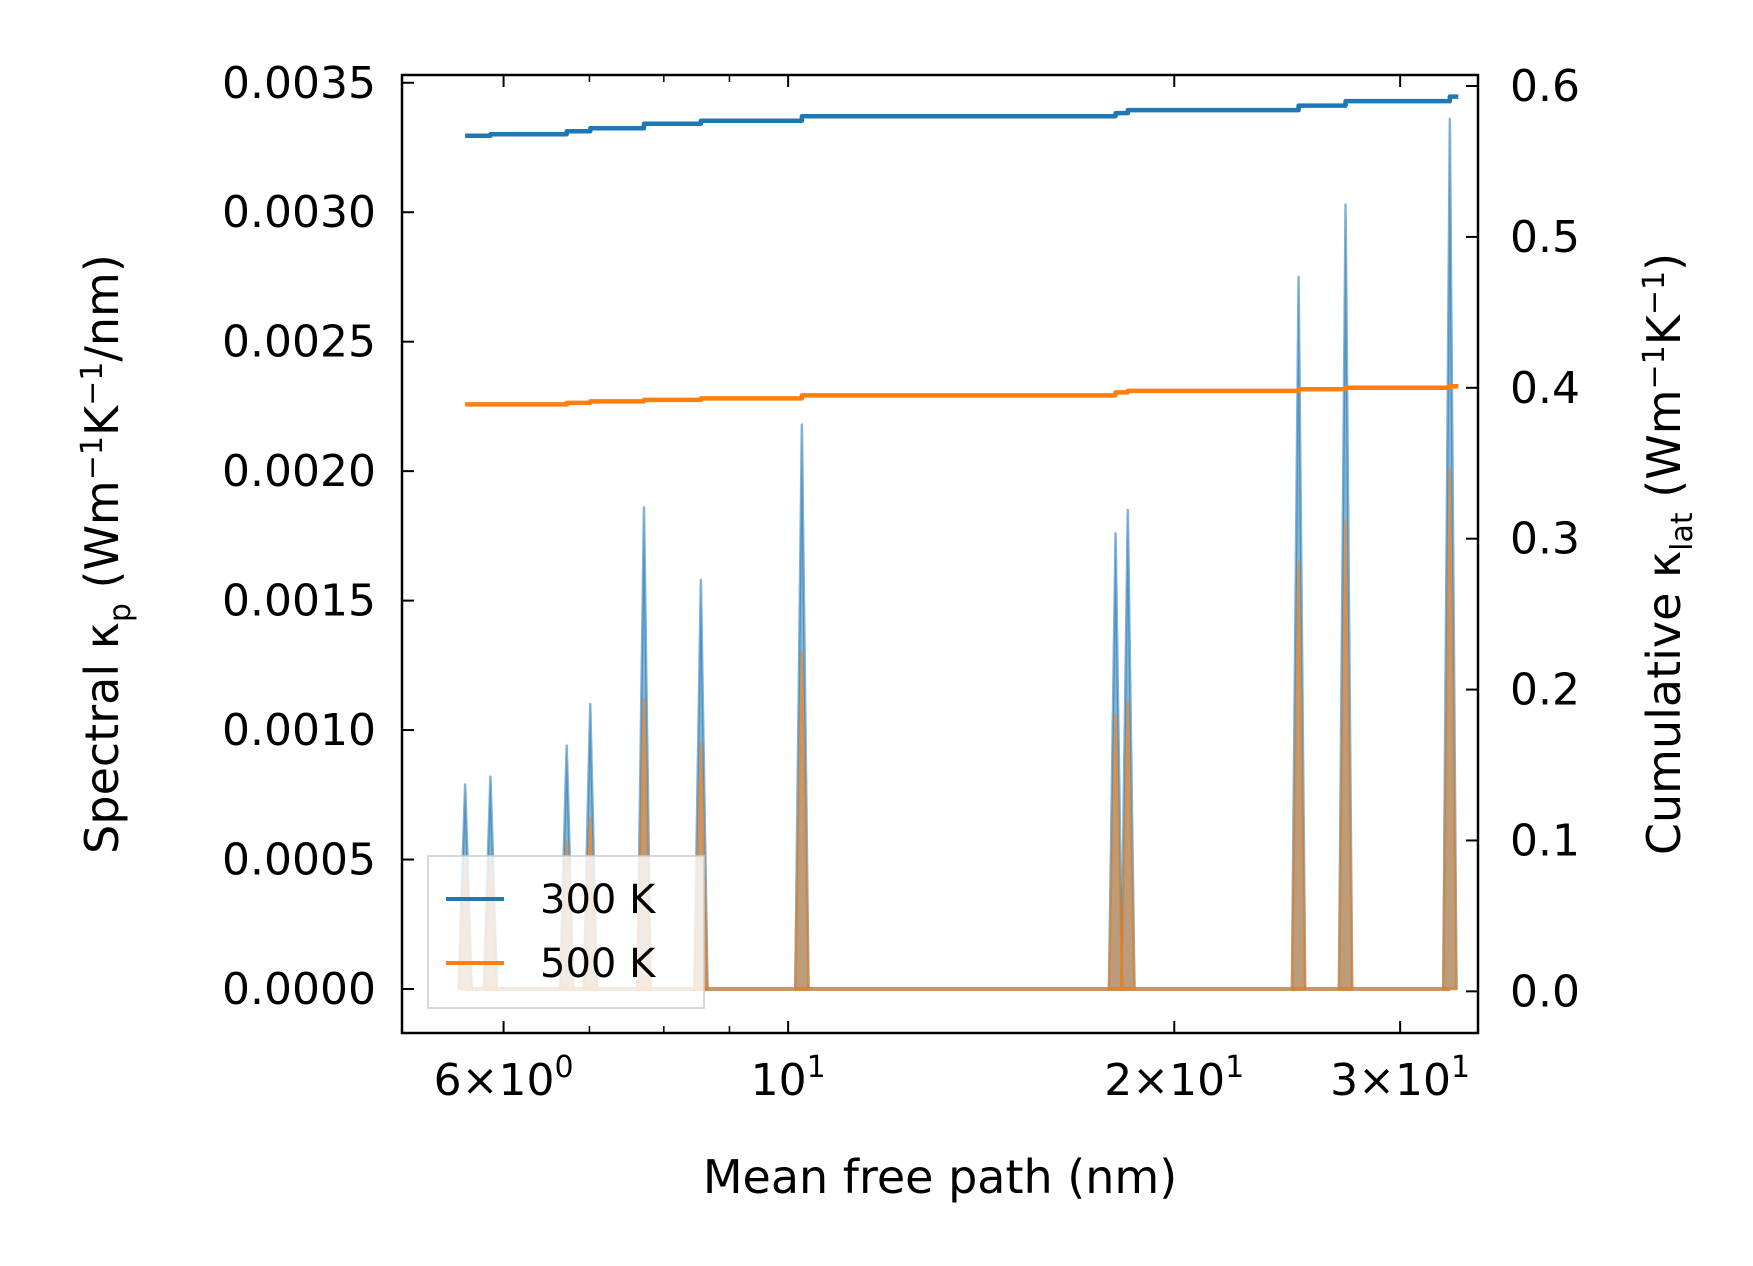  I want to click on y-left-tick-label: 0.0015, so click(299, 601).